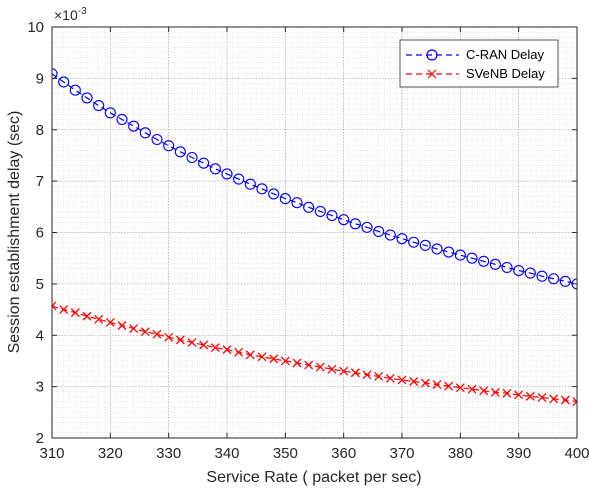  I want to click on y-tick-label: 5, so click(40, 284).